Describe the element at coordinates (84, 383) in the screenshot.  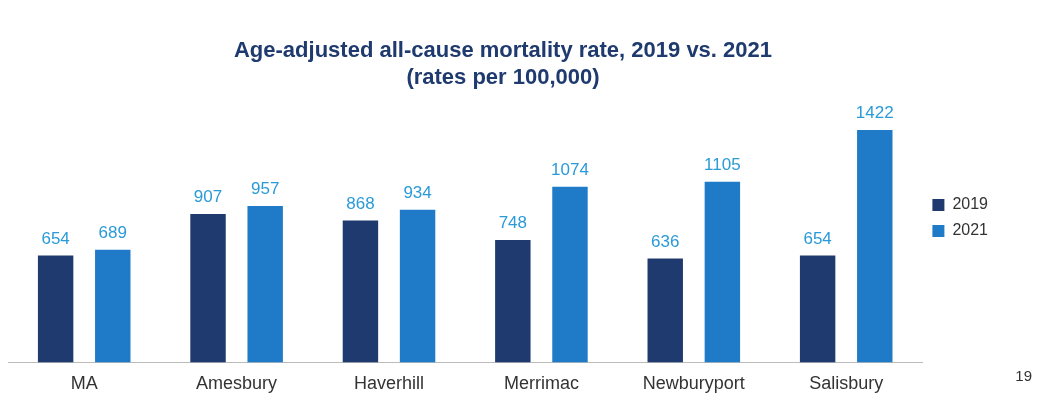
I see `x-tick-label: MA` at that location.